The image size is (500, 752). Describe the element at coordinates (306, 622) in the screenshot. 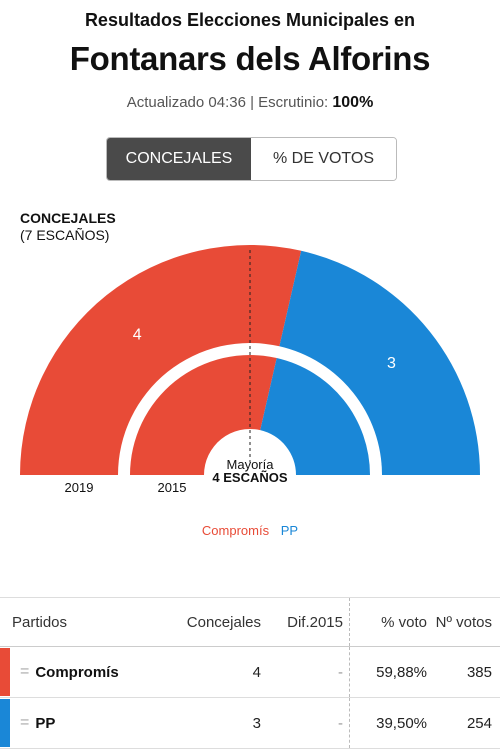

I see `col-header-dif2015: Dif.2015` at that location.